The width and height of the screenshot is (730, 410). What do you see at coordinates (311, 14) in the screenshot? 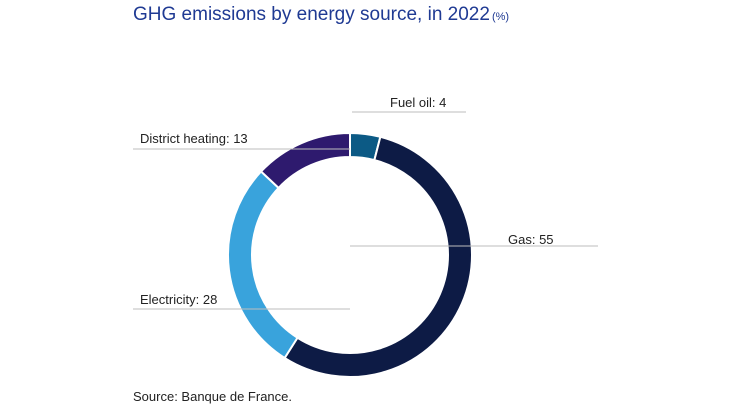
I see `chart-title-text: GHG emissions by energy source, in 2022` at bounding box center [311, 14].